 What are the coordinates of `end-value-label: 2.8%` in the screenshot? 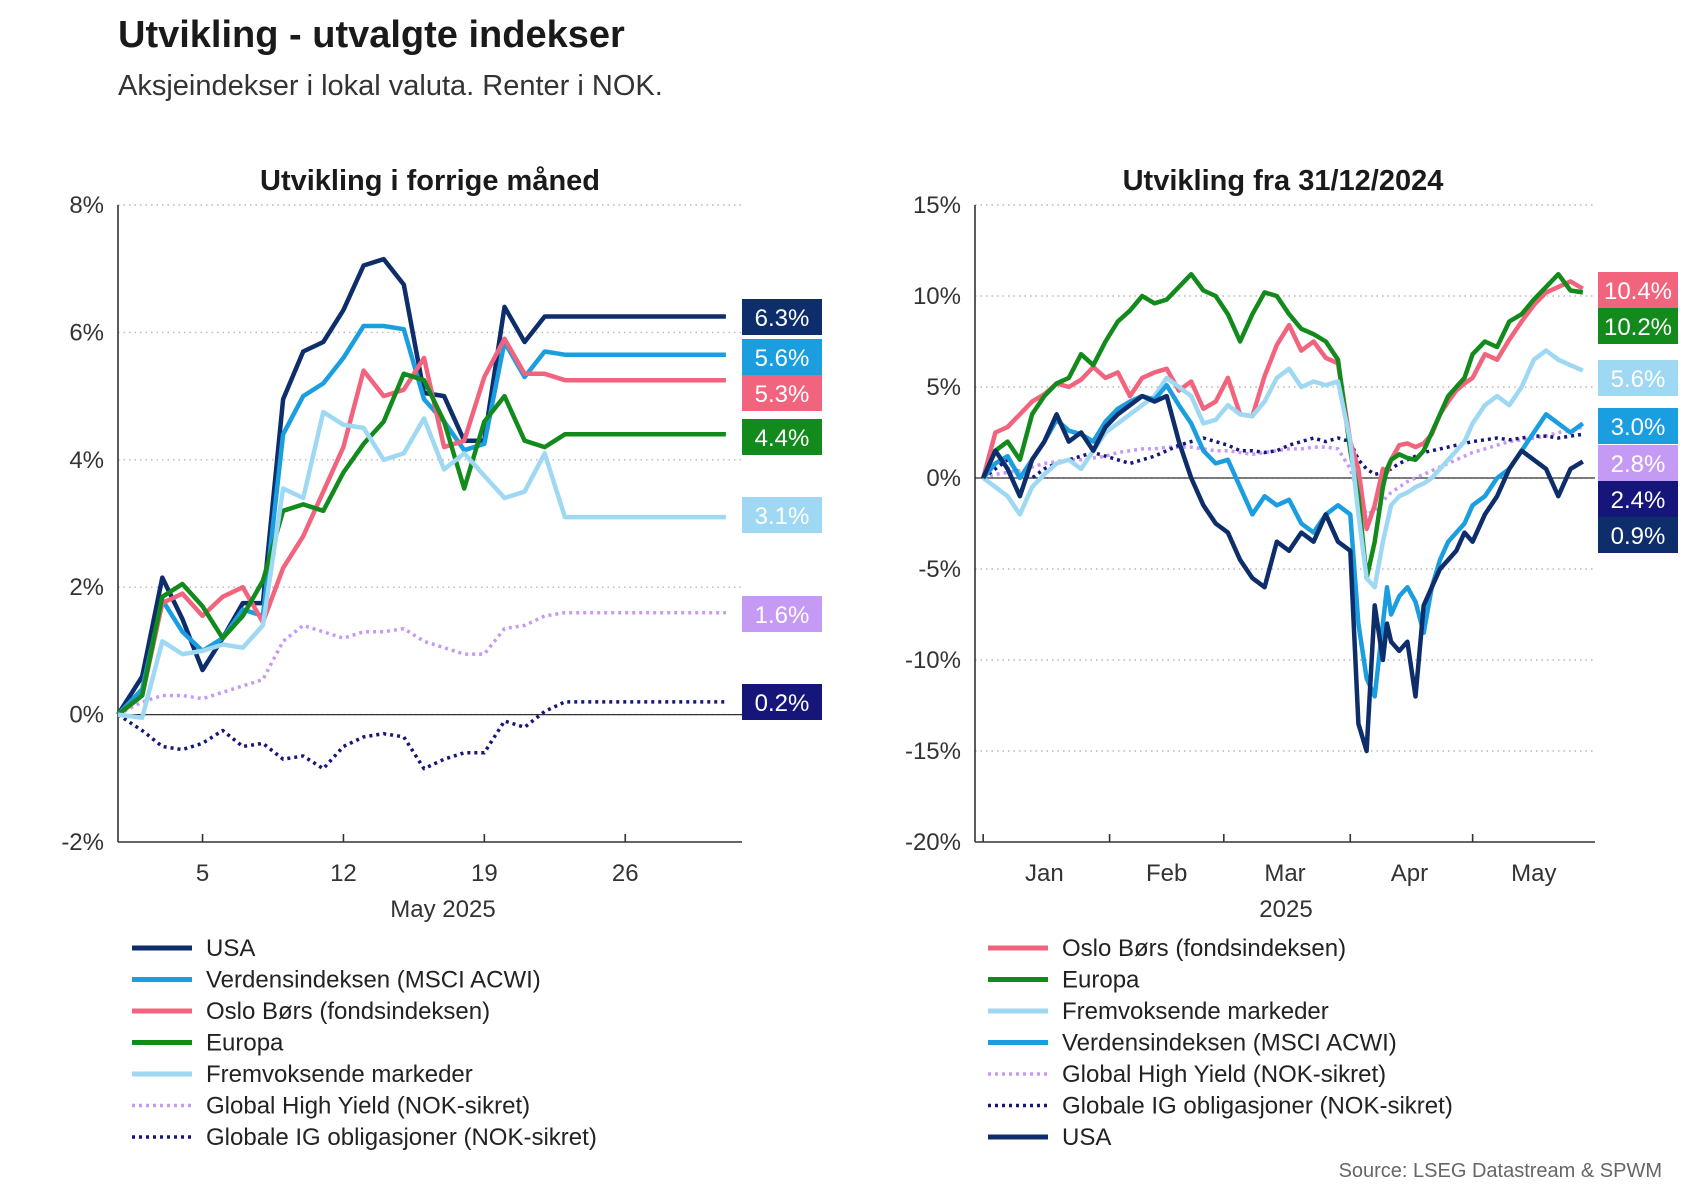 It's located at (1638, 464).